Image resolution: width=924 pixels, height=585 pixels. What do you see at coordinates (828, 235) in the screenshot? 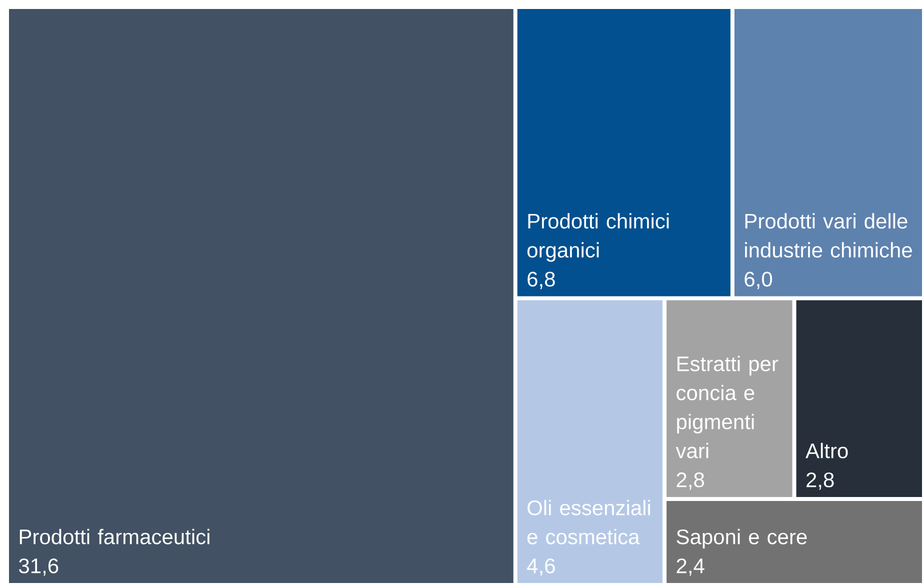
I see `category-label: Prodotti vari delle industrie chimiche` at bounding box center [828, 235].